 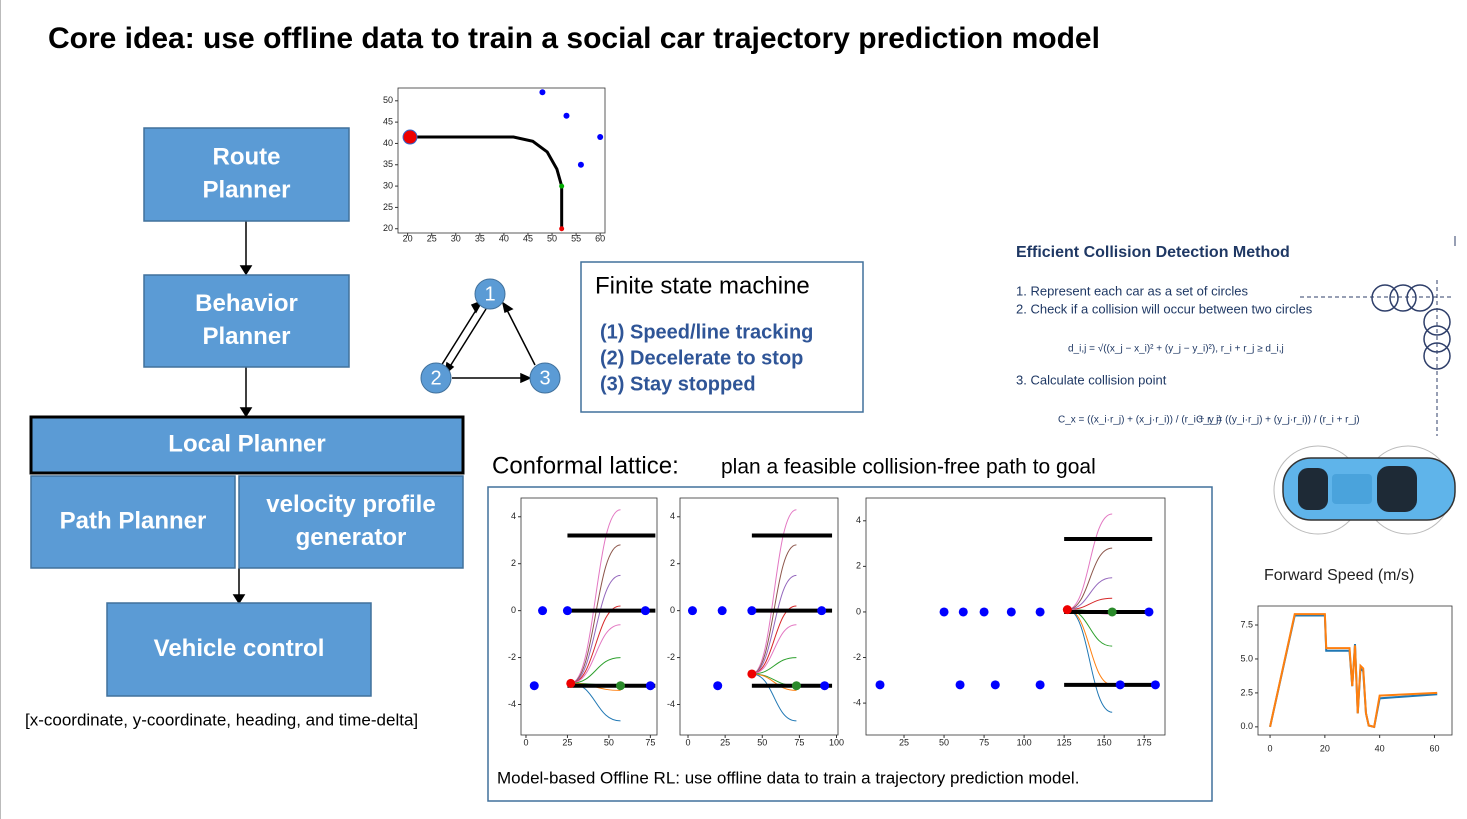 I want to click on y-tick-label: 35, so click(x=388, y=164).